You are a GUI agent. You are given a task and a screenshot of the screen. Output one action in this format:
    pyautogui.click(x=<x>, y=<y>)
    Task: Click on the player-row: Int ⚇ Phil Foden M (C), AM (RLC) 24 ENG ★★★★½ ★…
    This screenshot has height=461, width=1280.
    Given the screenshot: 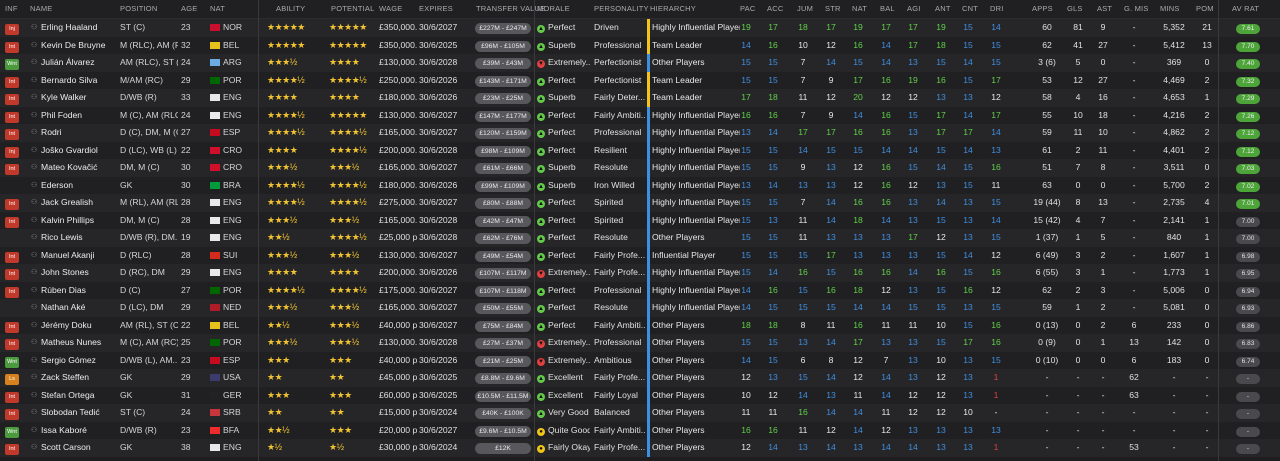 What is the action you would take?
    pyautogui.click(x=640, y=115)
    